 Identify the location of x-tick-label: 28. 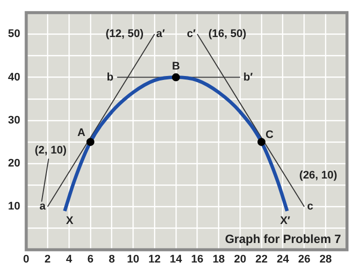
(325, 259).